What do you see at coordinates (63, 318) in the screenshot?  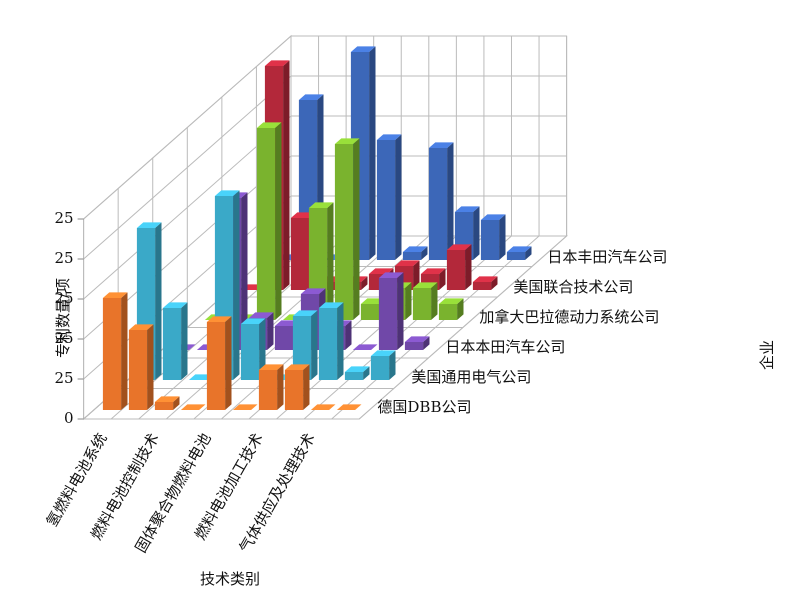 I see `y-axis-title: 专利数量/项` at bounding box center [63, 318].